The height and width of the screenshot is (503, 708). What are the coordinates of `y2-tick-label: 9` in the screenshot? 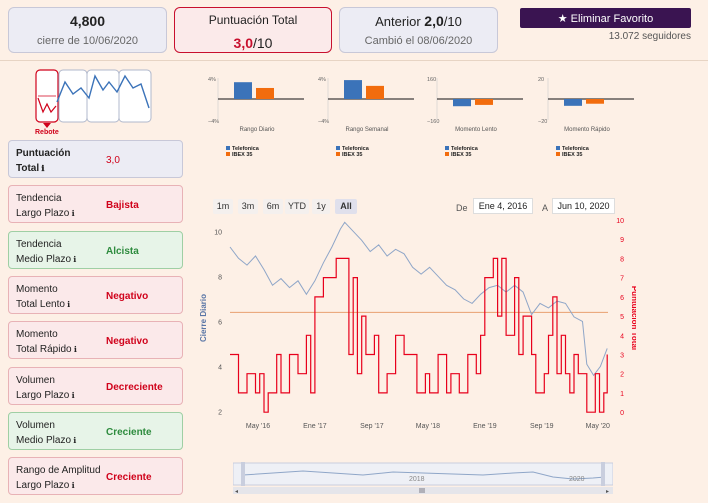 It's located at (622, 240).